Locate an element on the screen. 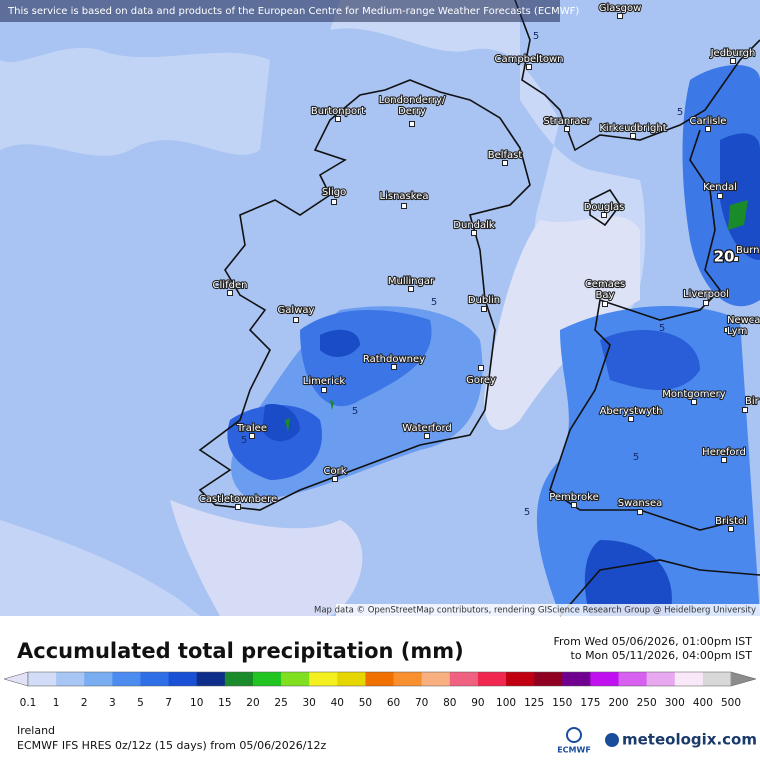  legend-label: 10 is located at coordinates (196, 703).